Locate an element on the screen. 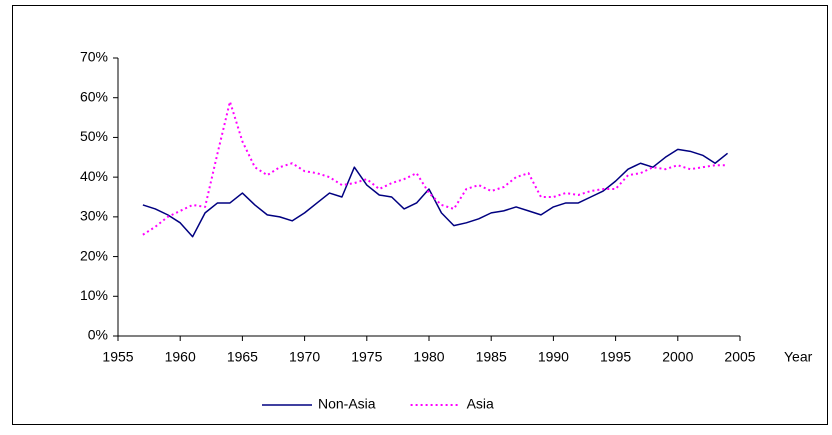 This screenshot has height=435, width=832. x-tick-label: 1990 is located at coordinates (553, 357).